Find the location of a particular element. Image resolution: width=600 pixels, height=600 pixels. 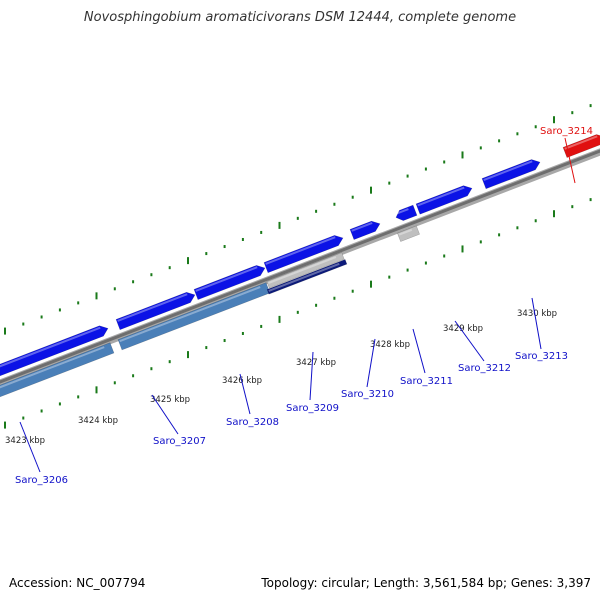

gene-label: Saro_3214 is located at coordinates (566, 131).